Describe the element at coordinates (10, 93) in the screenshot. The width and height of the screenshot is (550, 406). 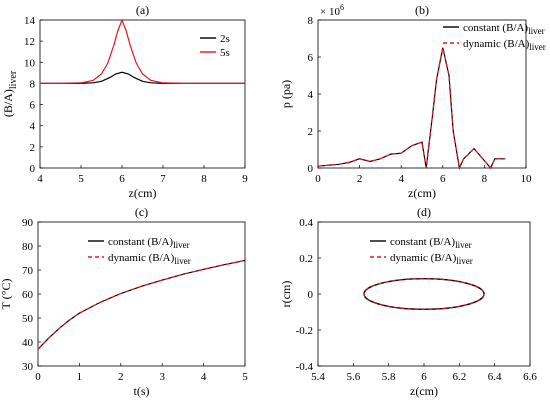
I see `y-axis-label: (B/A)liver` at that location.